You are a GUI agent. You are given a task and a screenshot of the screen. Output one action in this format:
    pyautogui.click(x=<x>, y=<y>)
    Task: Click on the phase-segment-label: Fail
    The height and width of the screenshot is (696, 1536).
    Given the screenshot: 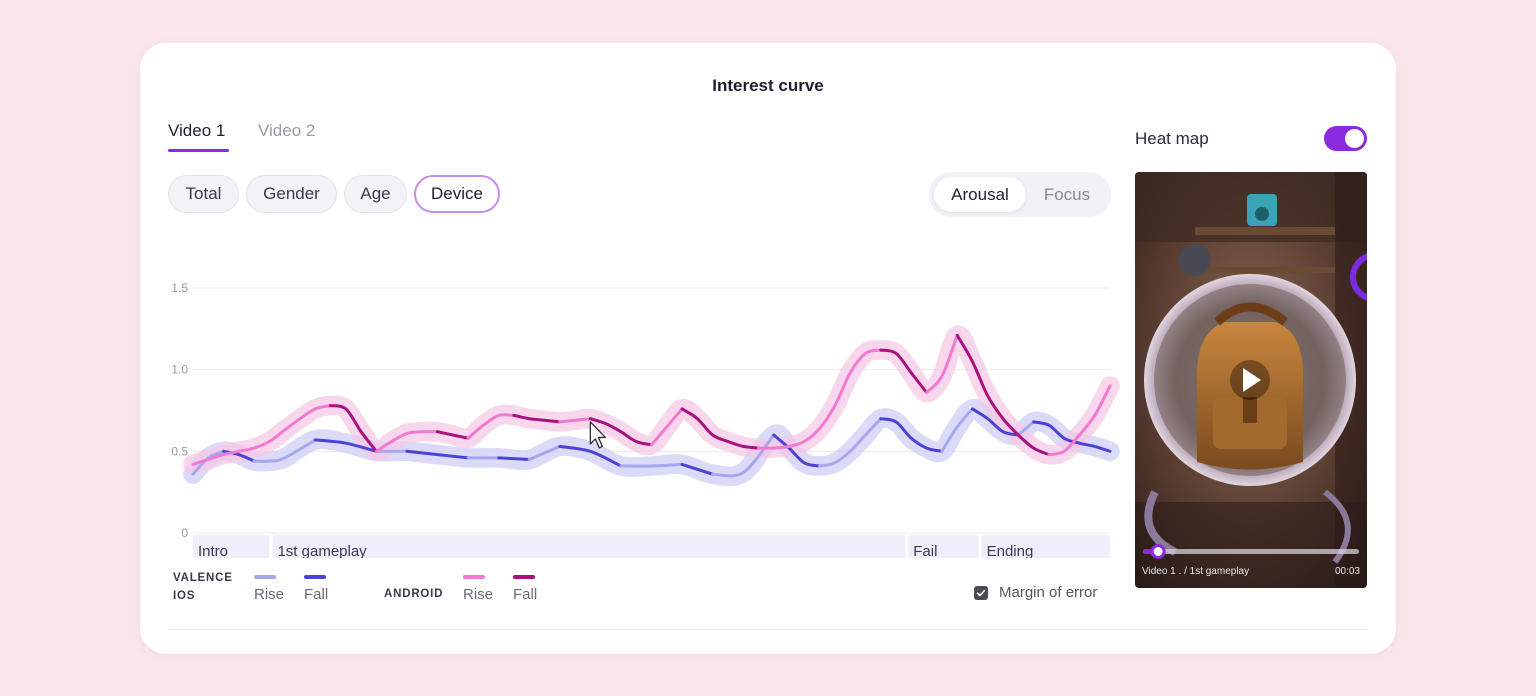 What is the action you would take?
    pyautogui.click(x=925, y=550)
    